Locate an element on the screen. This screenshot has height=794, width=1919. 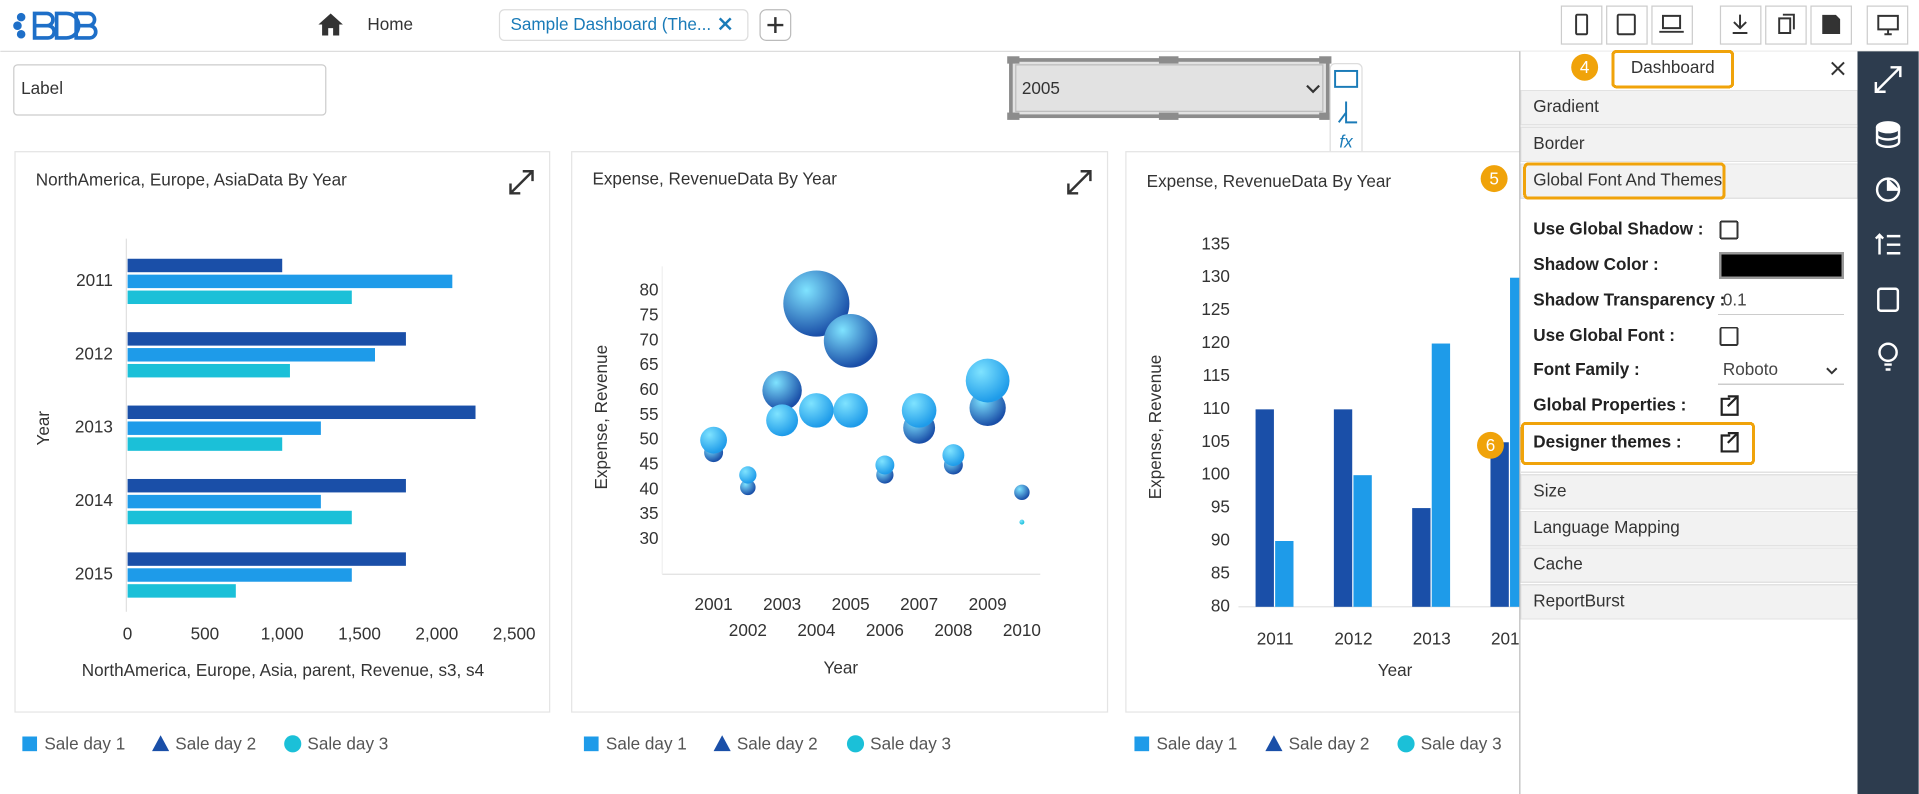
sidebar-expand is located at coordinates (1888, 79).